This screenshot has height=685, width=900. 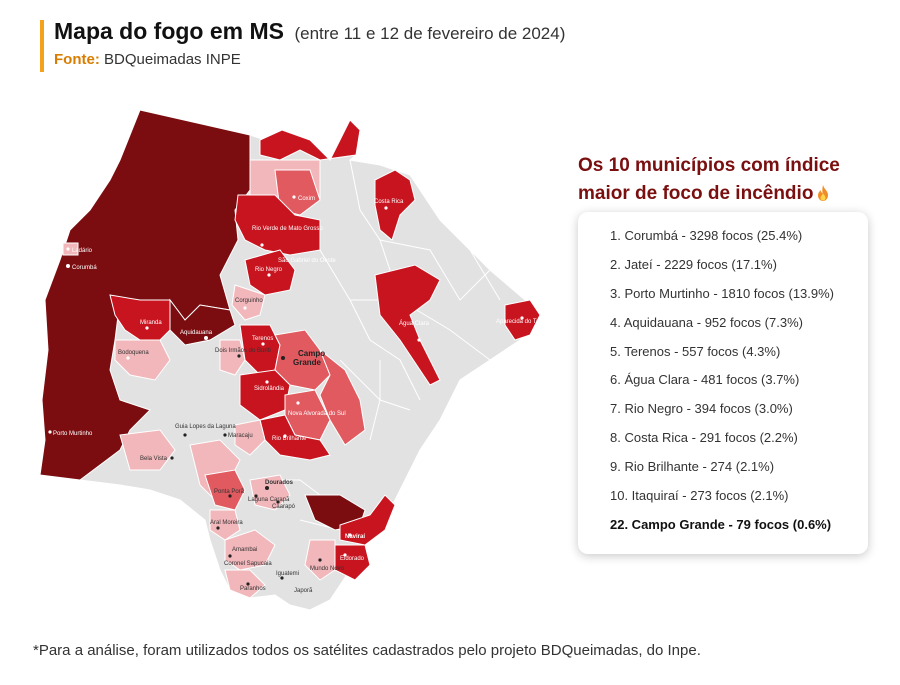 What do you see at coordinates (307, 362) in the screenshot?
I see `label-campo-grande-2: Grande` at bounding box center [307, 362].